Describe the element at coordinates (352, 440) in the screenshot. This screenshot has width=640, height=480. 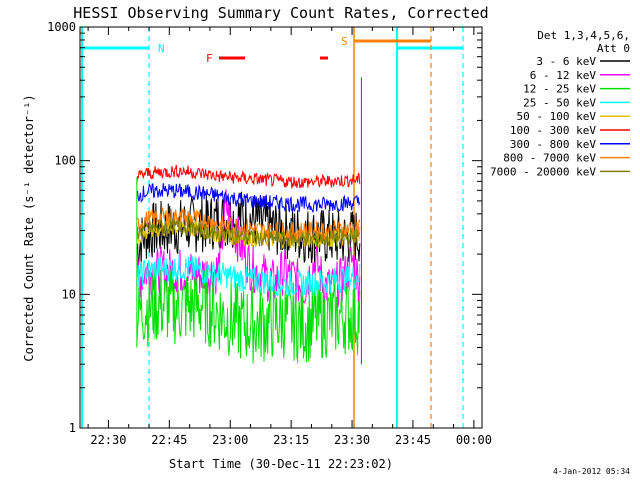
I see `x-tick-label: 23:30` at that location.